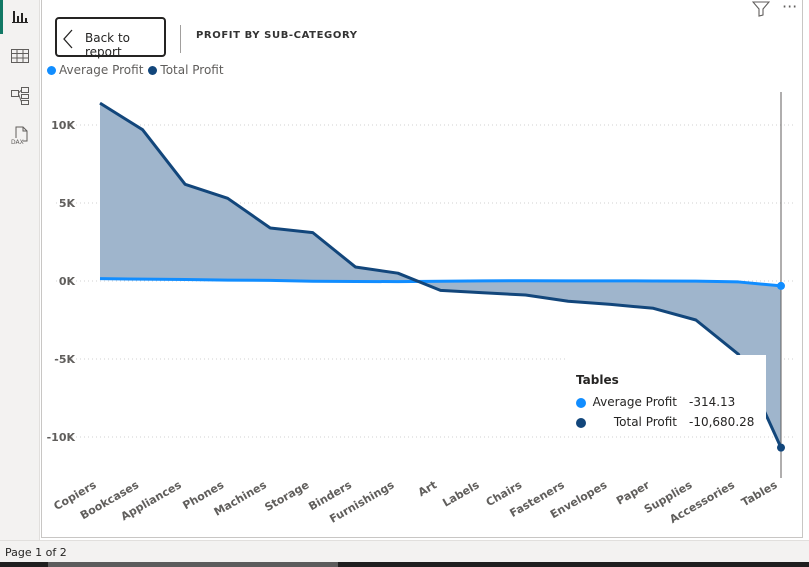 The image size is (809, 567). I want to click on tooltip-value-average-profit: -314.13, so click(712, 402).